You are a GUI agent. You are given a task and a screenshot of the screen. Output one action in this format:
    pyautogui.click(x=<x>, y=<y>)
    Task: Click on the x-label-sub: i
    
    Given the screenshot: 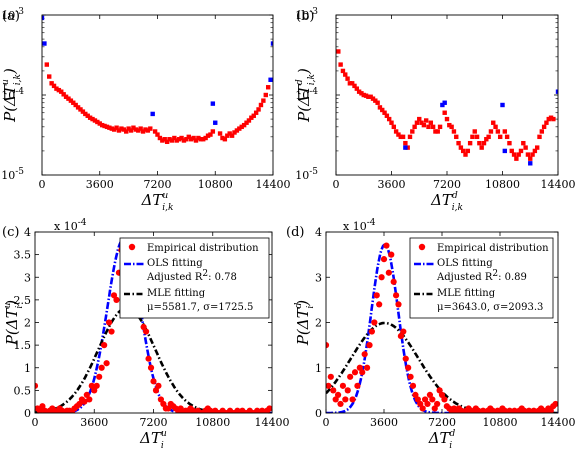 What is the action you would take?
    pyautogui.click(x=450, y=446)
    